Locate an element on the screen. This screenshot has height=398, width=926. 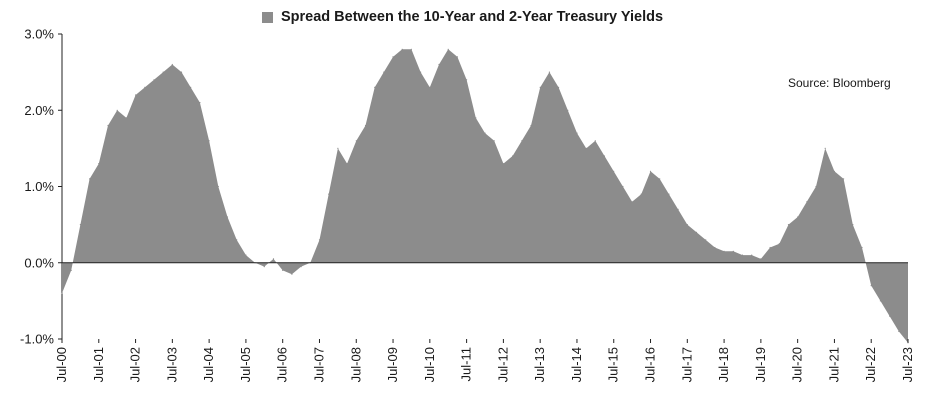
x-tick-label: Jul-22 is located at coordinates (870, 364).